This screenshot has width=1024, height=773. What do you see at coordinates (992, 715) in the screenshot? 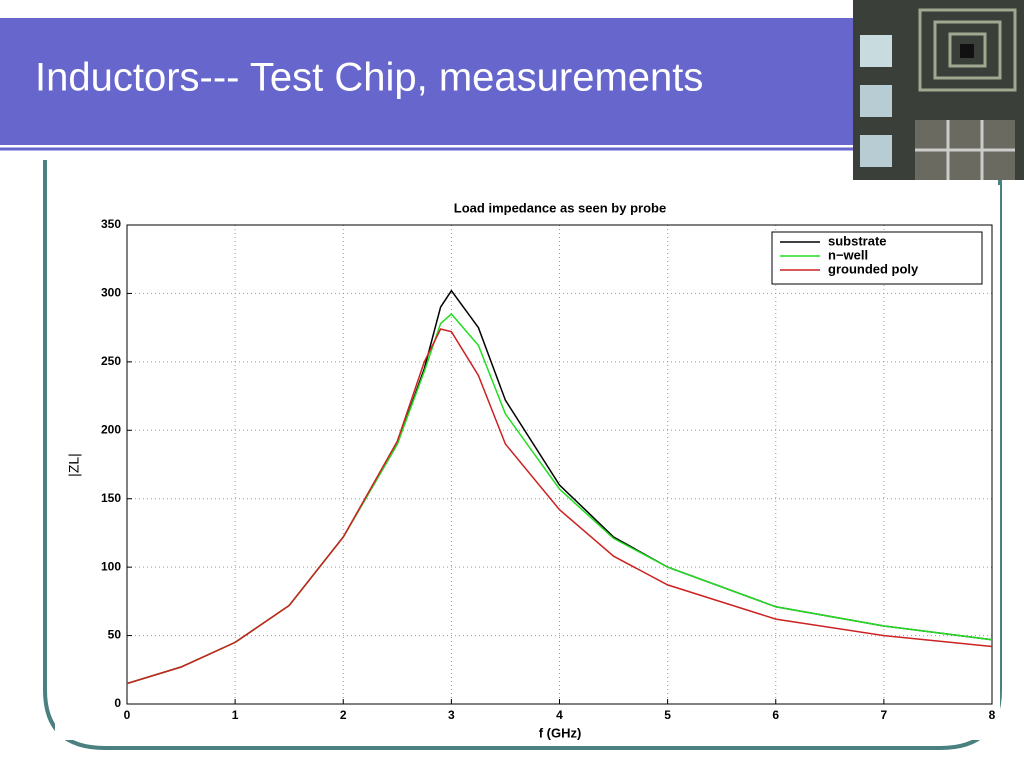
I see `x-tick-label: 8` at bounding box center [992, 715].